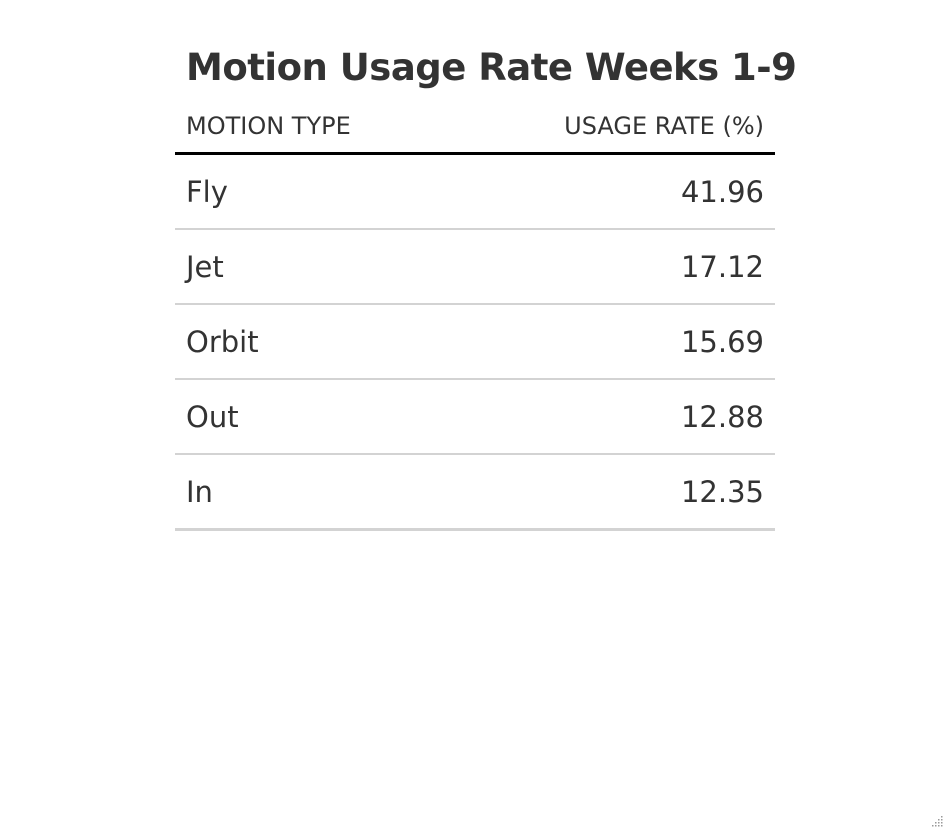 This screenshot has height=830, width=946. I want to click on table-row: Out 12.88, so click(475, 417).